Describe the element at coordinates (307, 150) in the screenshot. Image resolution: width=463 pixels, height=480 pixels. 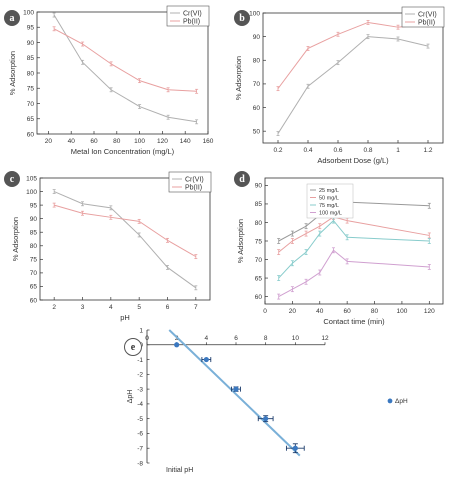
I see `x-tick-label-b: 0.4` at that location.